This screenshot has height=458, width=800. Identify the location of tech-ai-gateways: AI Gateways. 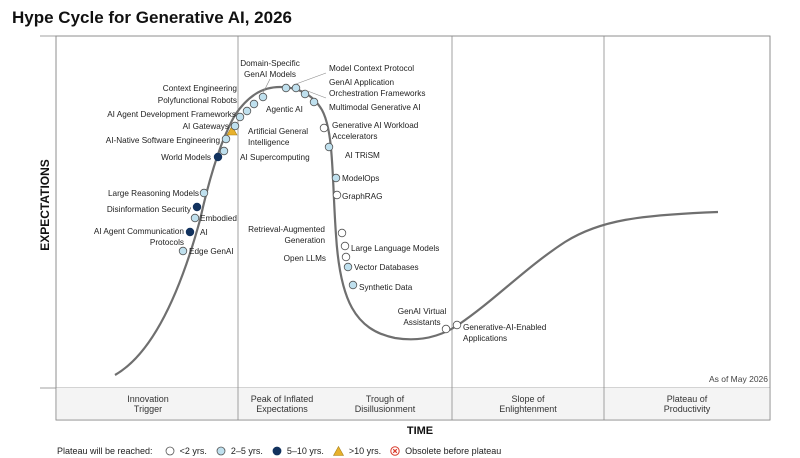
(211, 126).